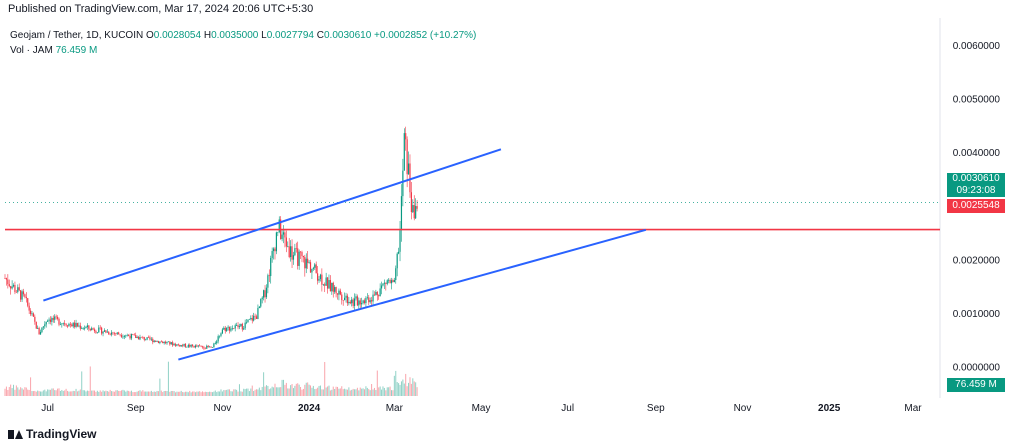 This screenshot has height=448, width=1024. What do you see at coordinates (976, 385) in the screenshot?
I see `volume-tag: 76.459 M` at bounding box center [976, 385].